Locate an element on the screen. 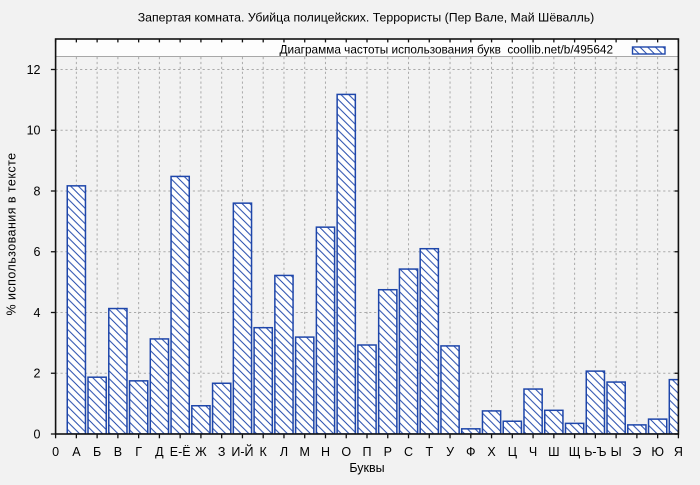  svg-text: Ф is located at coordinates (471, 452).